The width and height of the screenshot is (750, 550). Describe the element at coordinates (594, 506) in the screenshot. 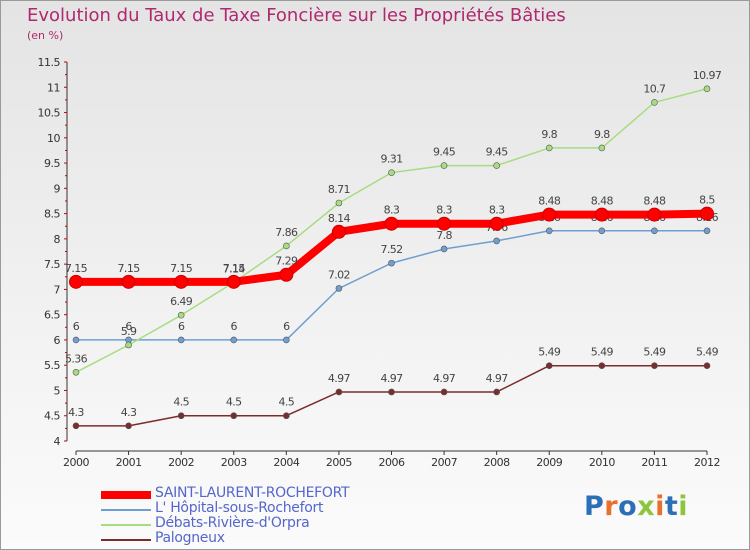

I see `logo-letter: P` at that location.